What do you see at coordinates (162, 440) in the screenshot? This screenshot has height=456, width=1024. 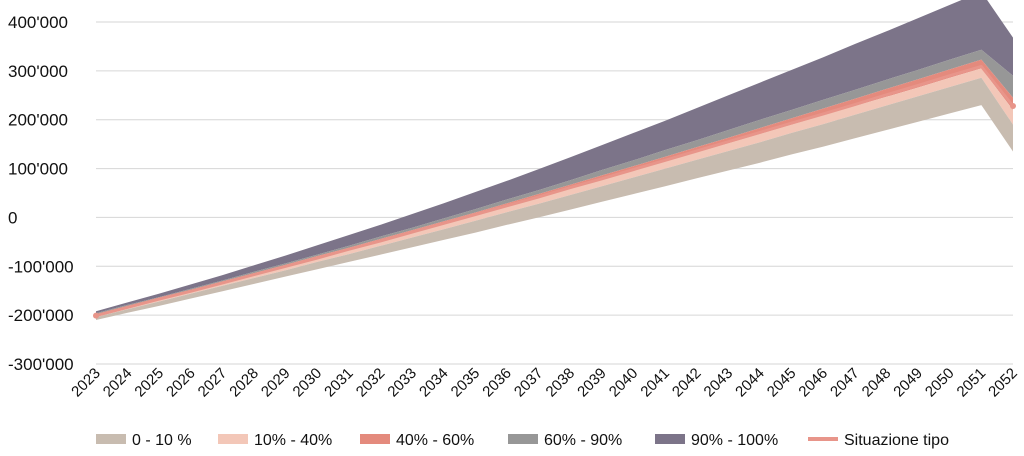 I see `legend-label: 0 - 10 %` at bounding box center [162, 440].